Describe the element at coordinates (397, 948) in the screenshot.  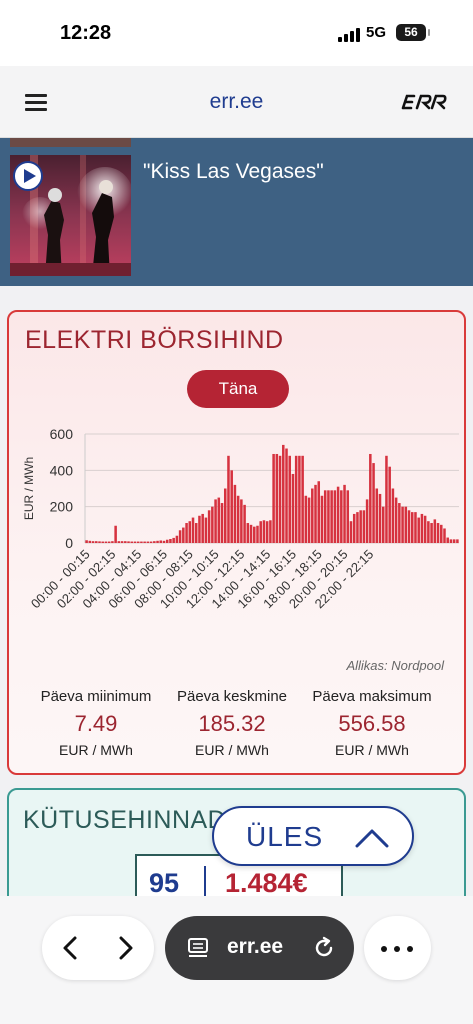
I see `more-icon` at that location.